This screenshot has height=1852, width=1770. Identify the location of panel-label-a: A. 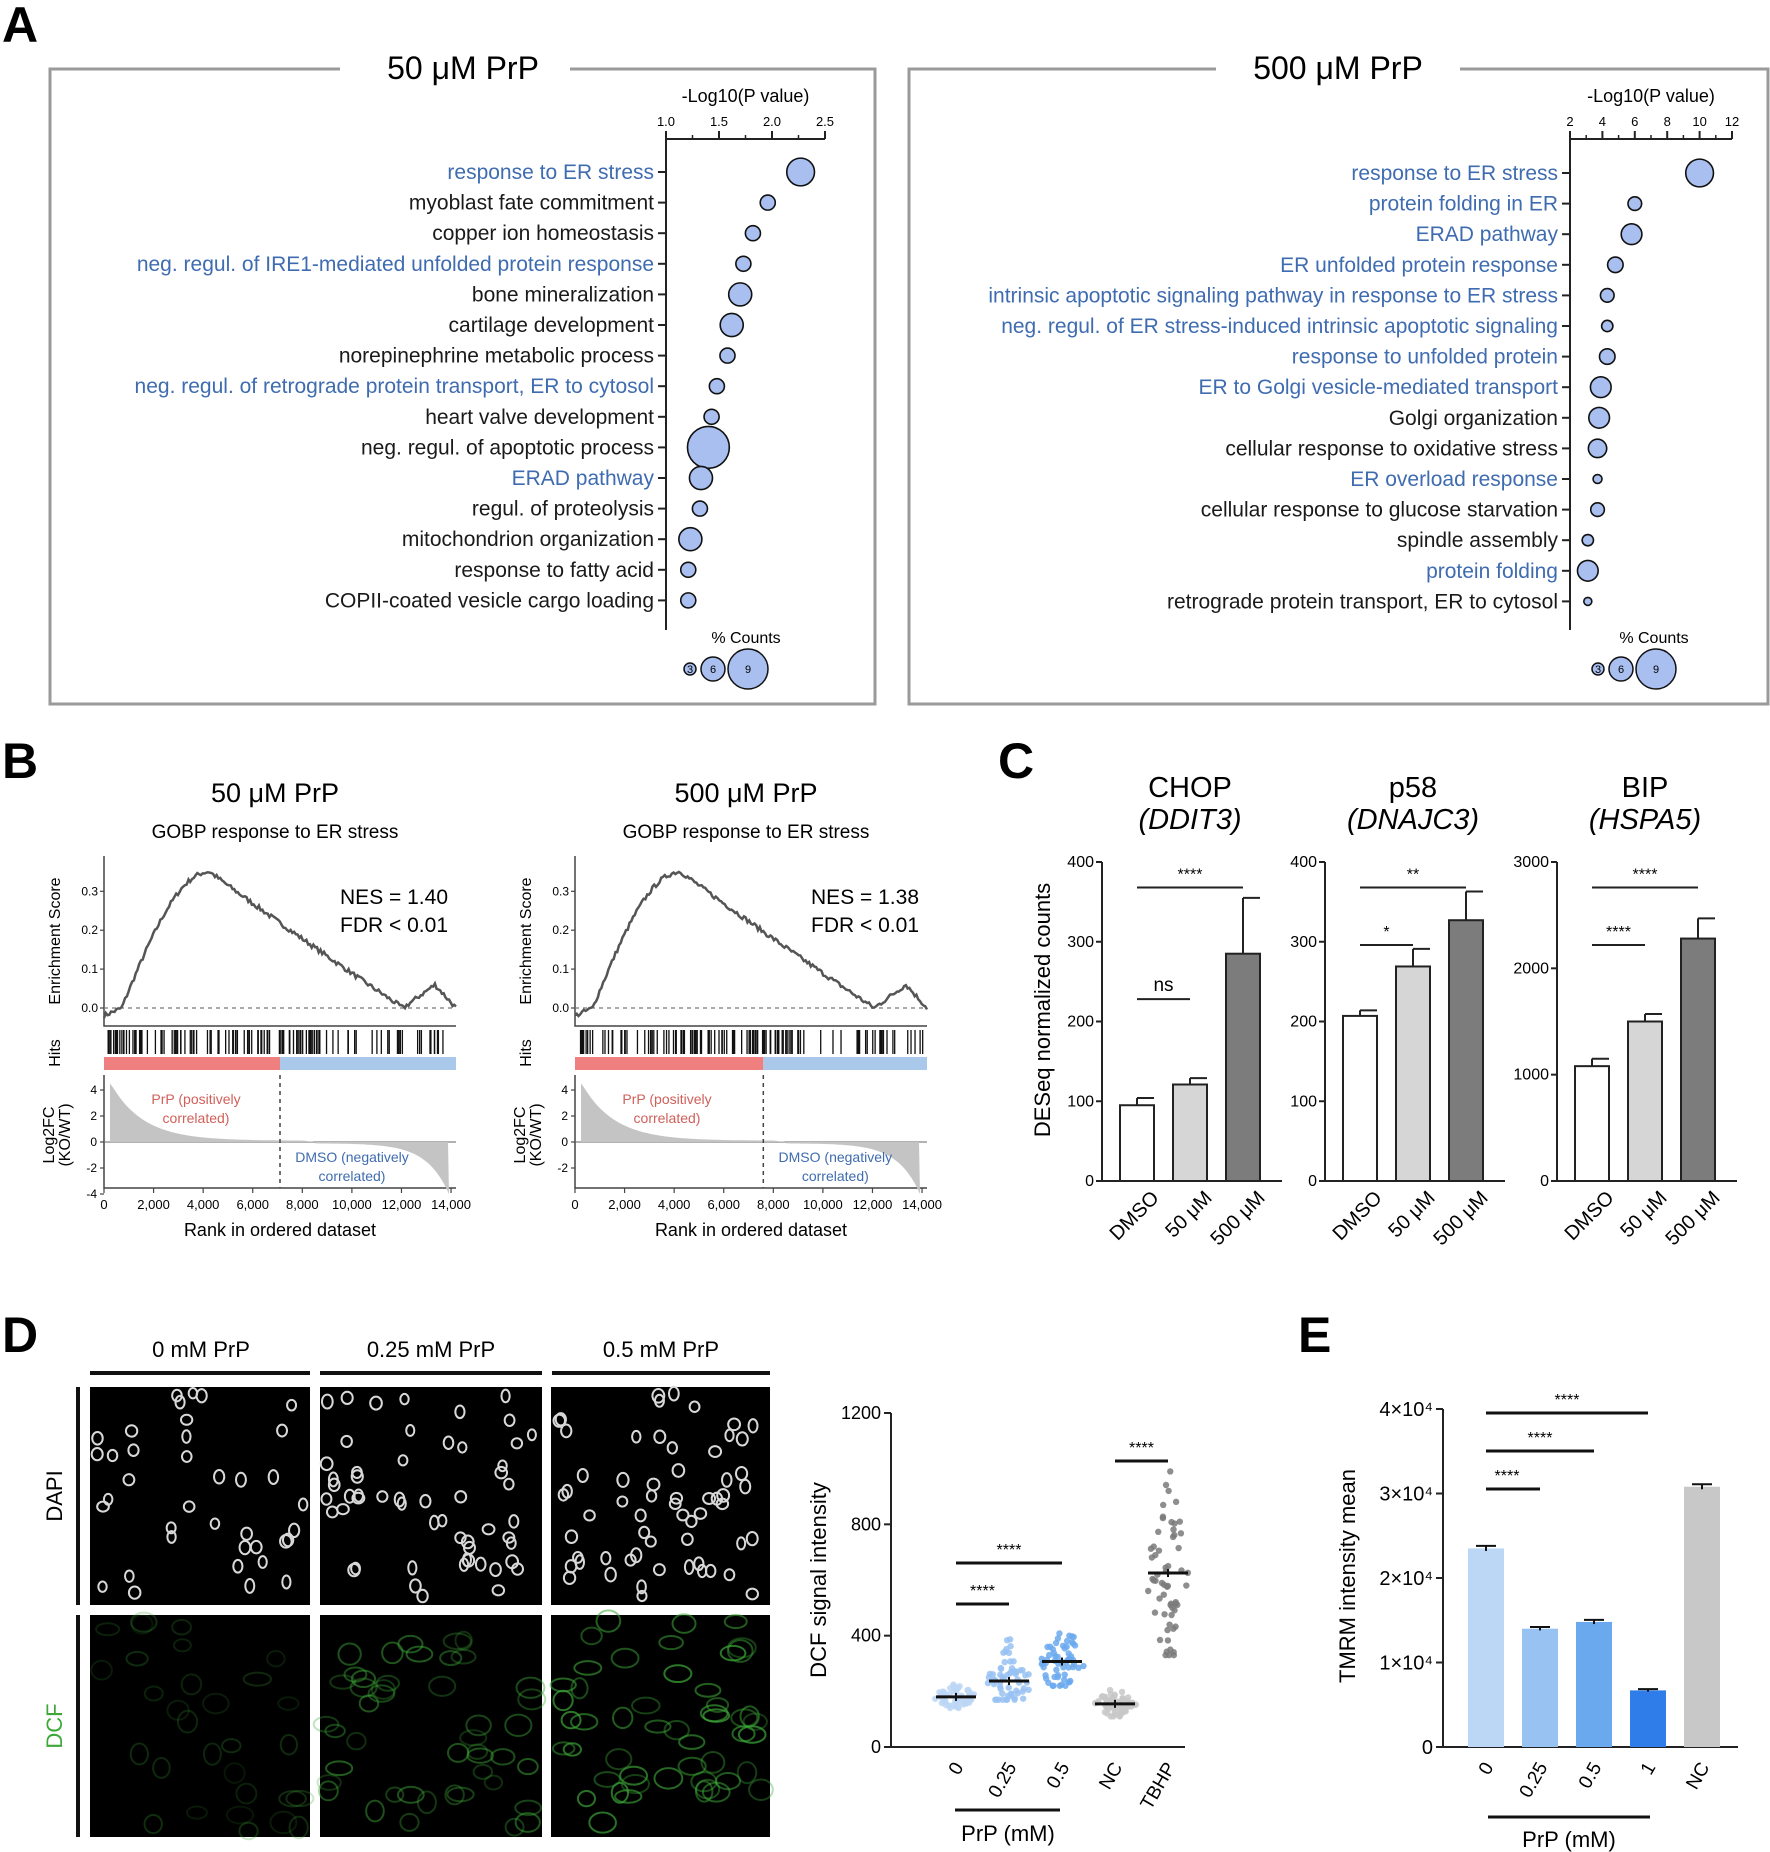
(20, 26).